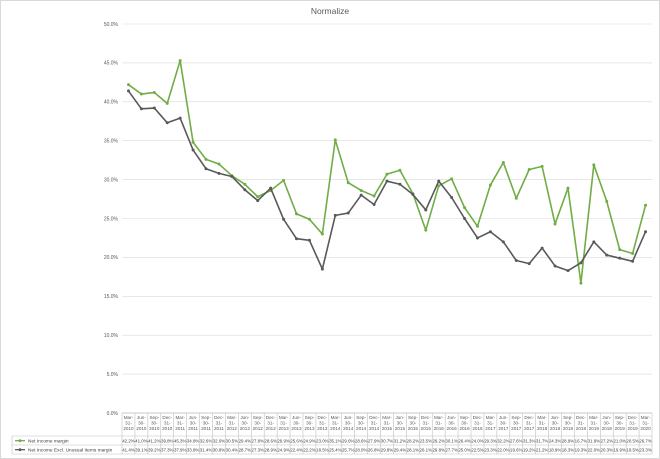 Image resolution: width=660 pixels, height=459 pixels. Describe the element at coordinates (632, 449) in the screenshot. I see `data-table-value: 19.5%` at that location.